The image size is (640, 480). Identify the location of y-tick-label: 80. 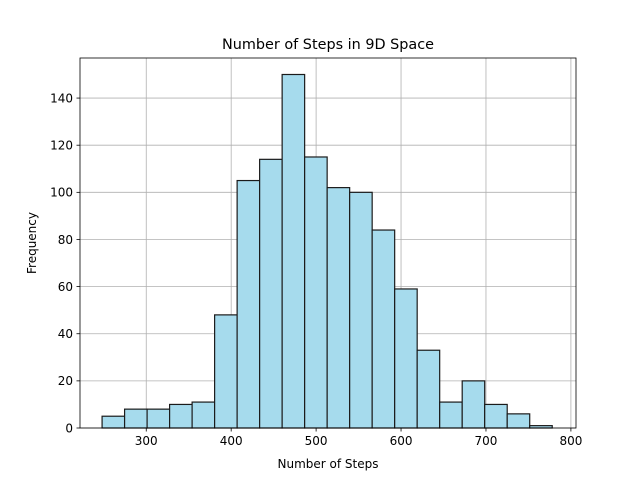
(65, 240).